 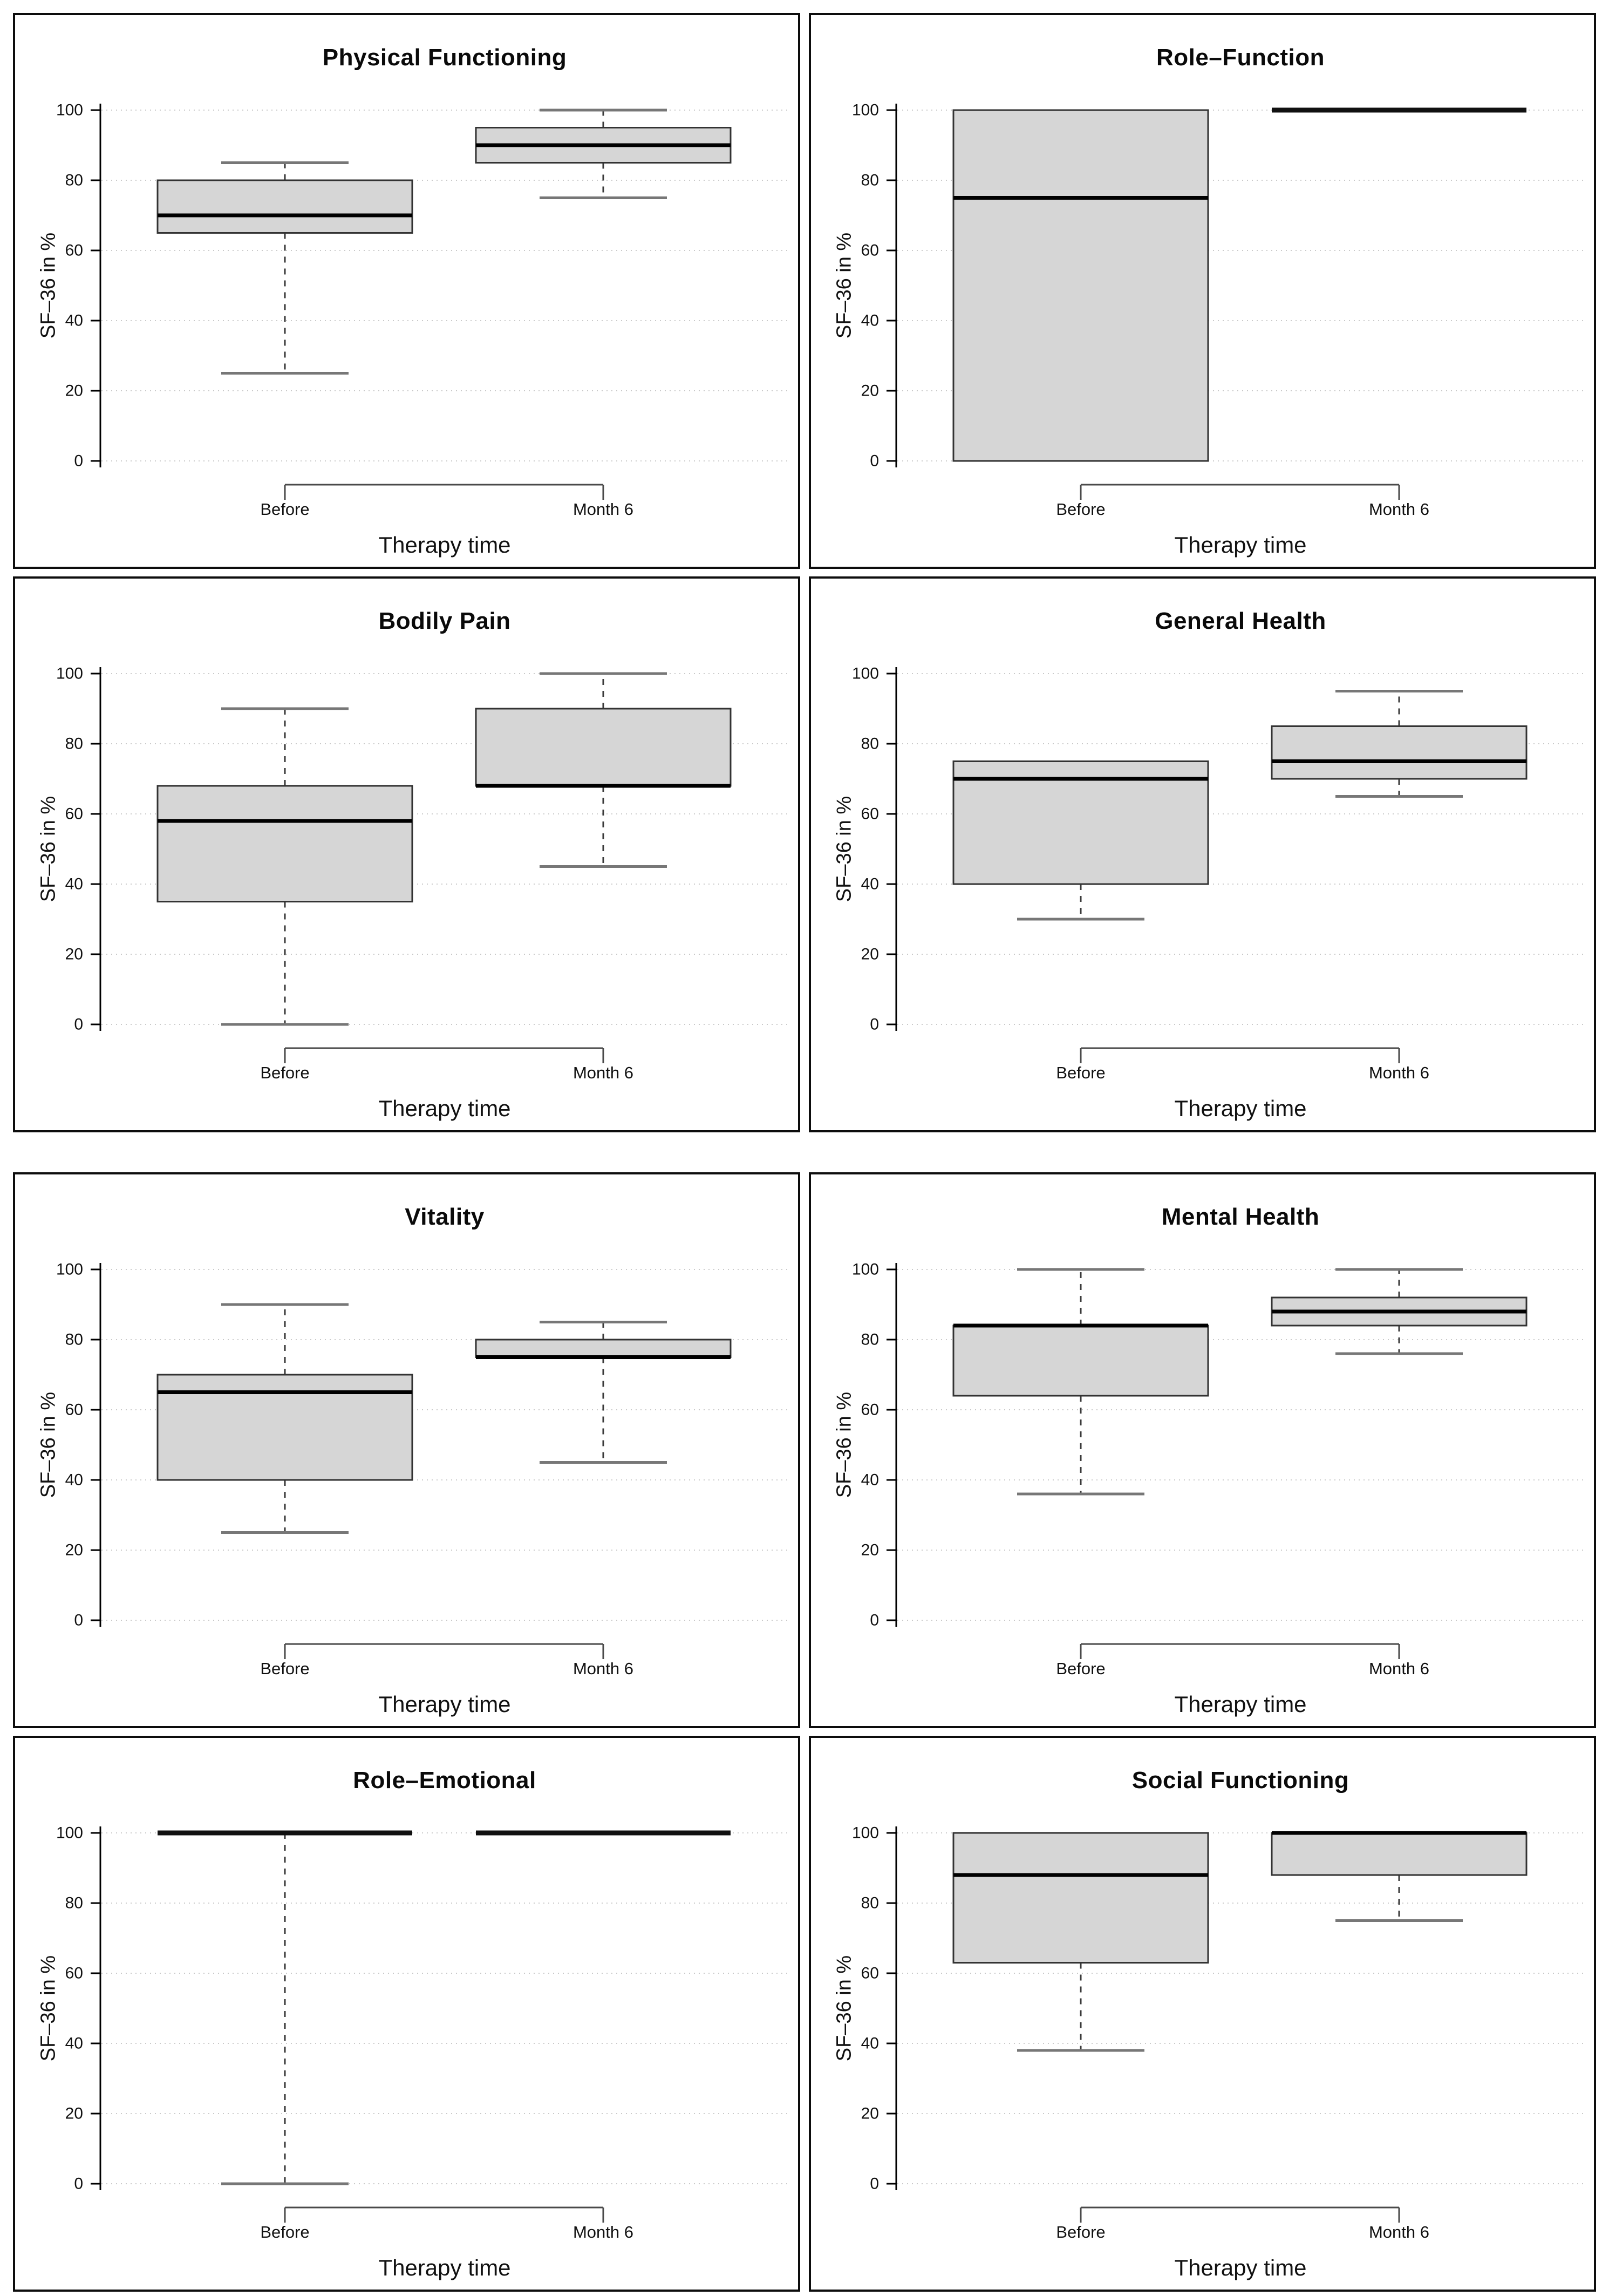 I want to click on boxplot-canvas-physical-functioning: 0 20 40 60 80 100 Before Month 6, so click(x=423, y=310).